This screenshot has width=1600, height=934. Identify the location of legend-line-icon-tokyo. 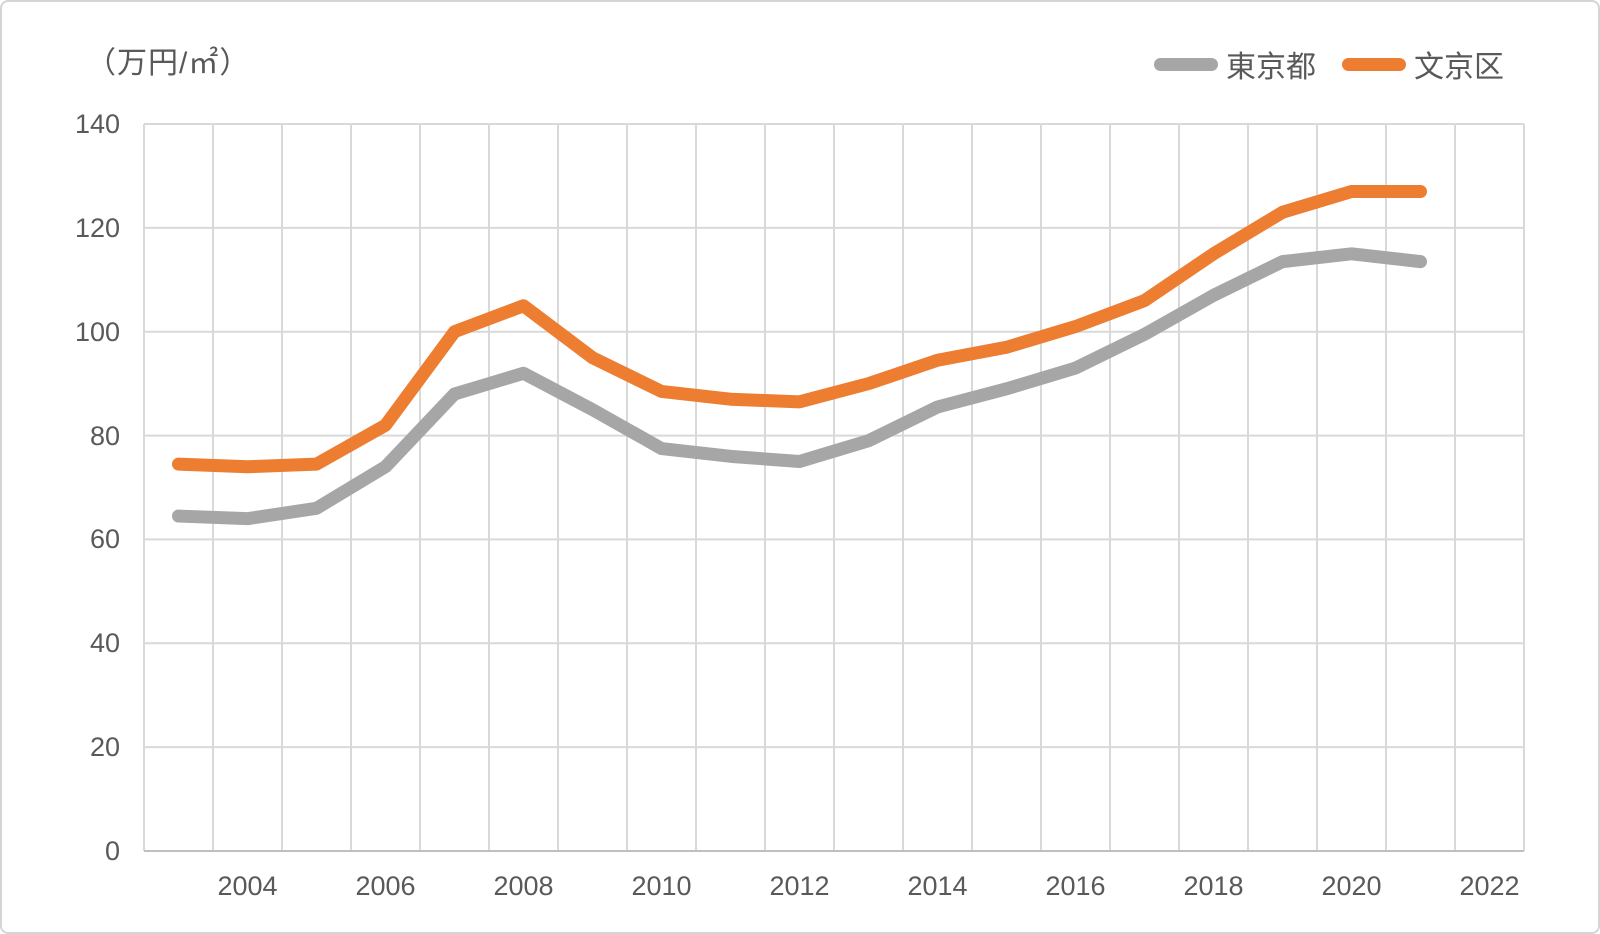
(1186, 64).